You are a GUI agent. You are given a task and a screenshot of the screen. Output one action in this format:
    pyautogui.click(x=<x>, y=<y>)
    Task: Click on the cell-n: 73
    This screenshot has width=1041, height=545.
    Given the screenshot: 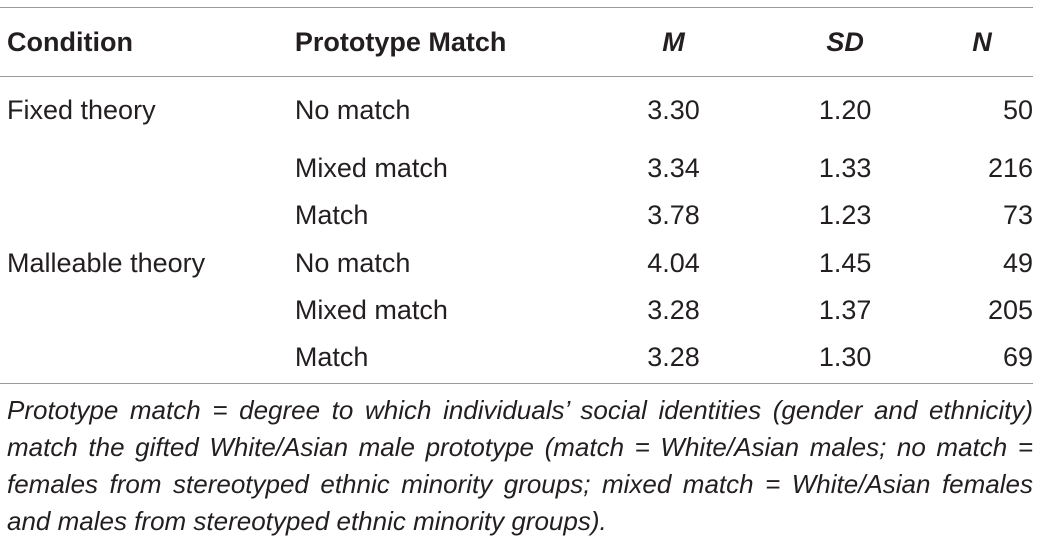 What is the action you would take?
    pyautogui.click(x=1017, y=215)
    